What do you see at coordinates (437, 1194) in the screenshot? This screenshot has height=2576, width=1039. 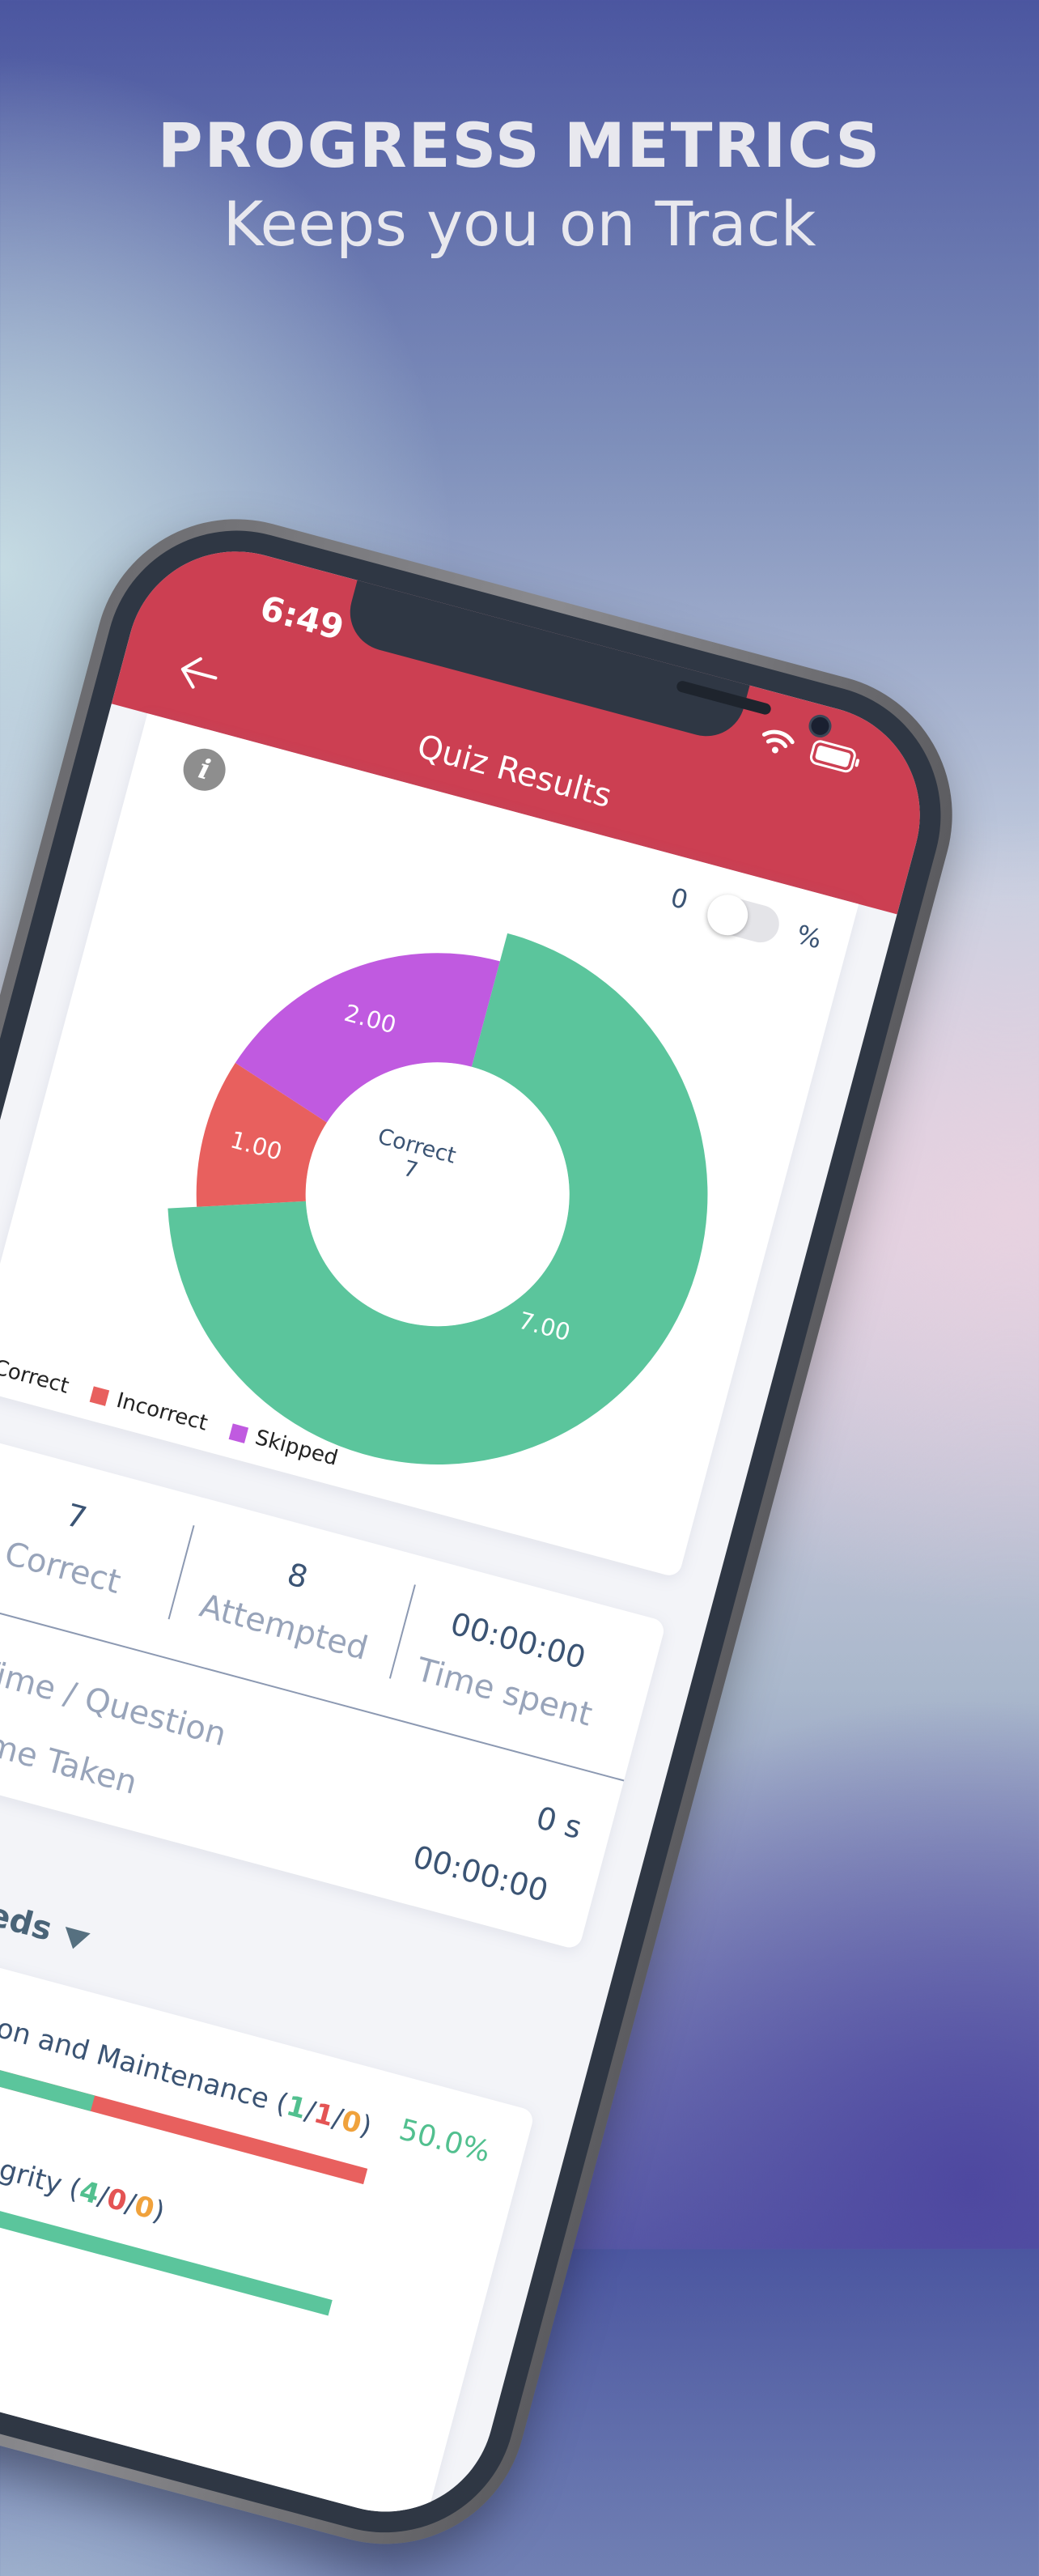 I see `donut-hole` at bounding box center [437, 1194].